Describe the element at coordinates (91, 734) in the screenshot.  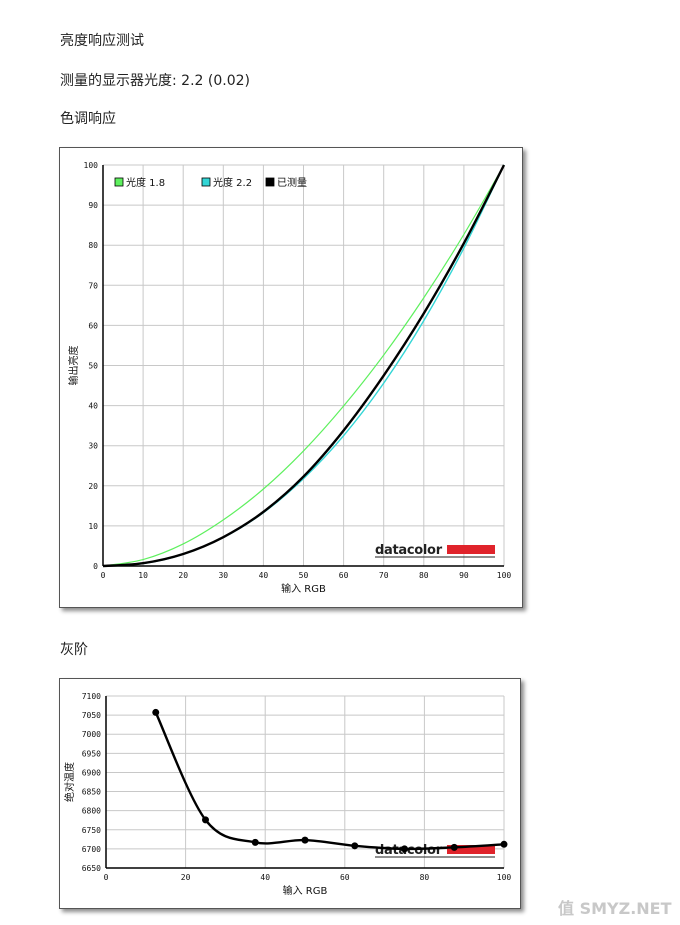
I see `y-tick-label: 7000` at that location.